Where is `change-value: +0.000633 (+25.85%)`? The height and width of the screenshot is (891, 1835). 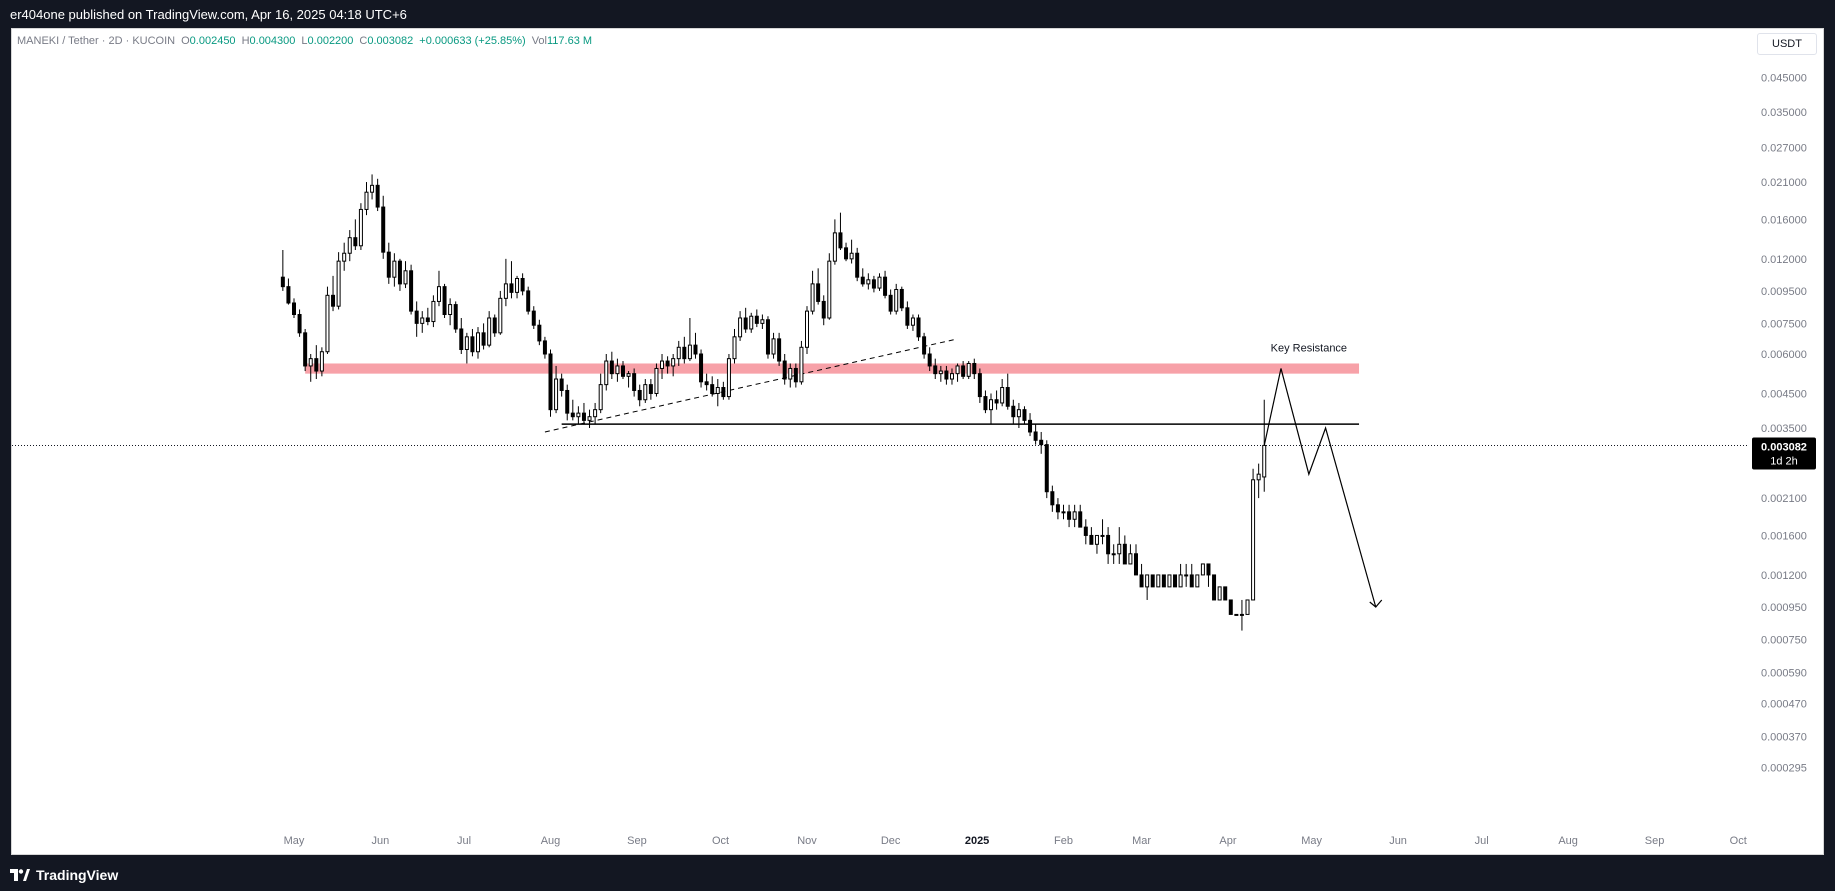 change-value: +0.000633 (+25.85%) is located at coordinates (472, 41).